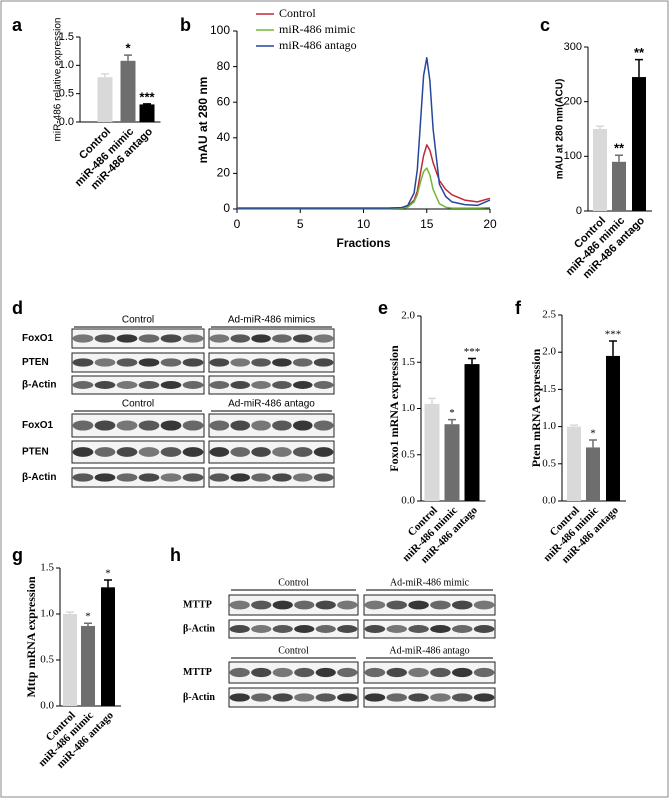 This screenshot has width=669, height=803. What do you see at coordinates (185, 25) in the screenshot?
I see `panel-letter: b` at bounding box center [185, 25].